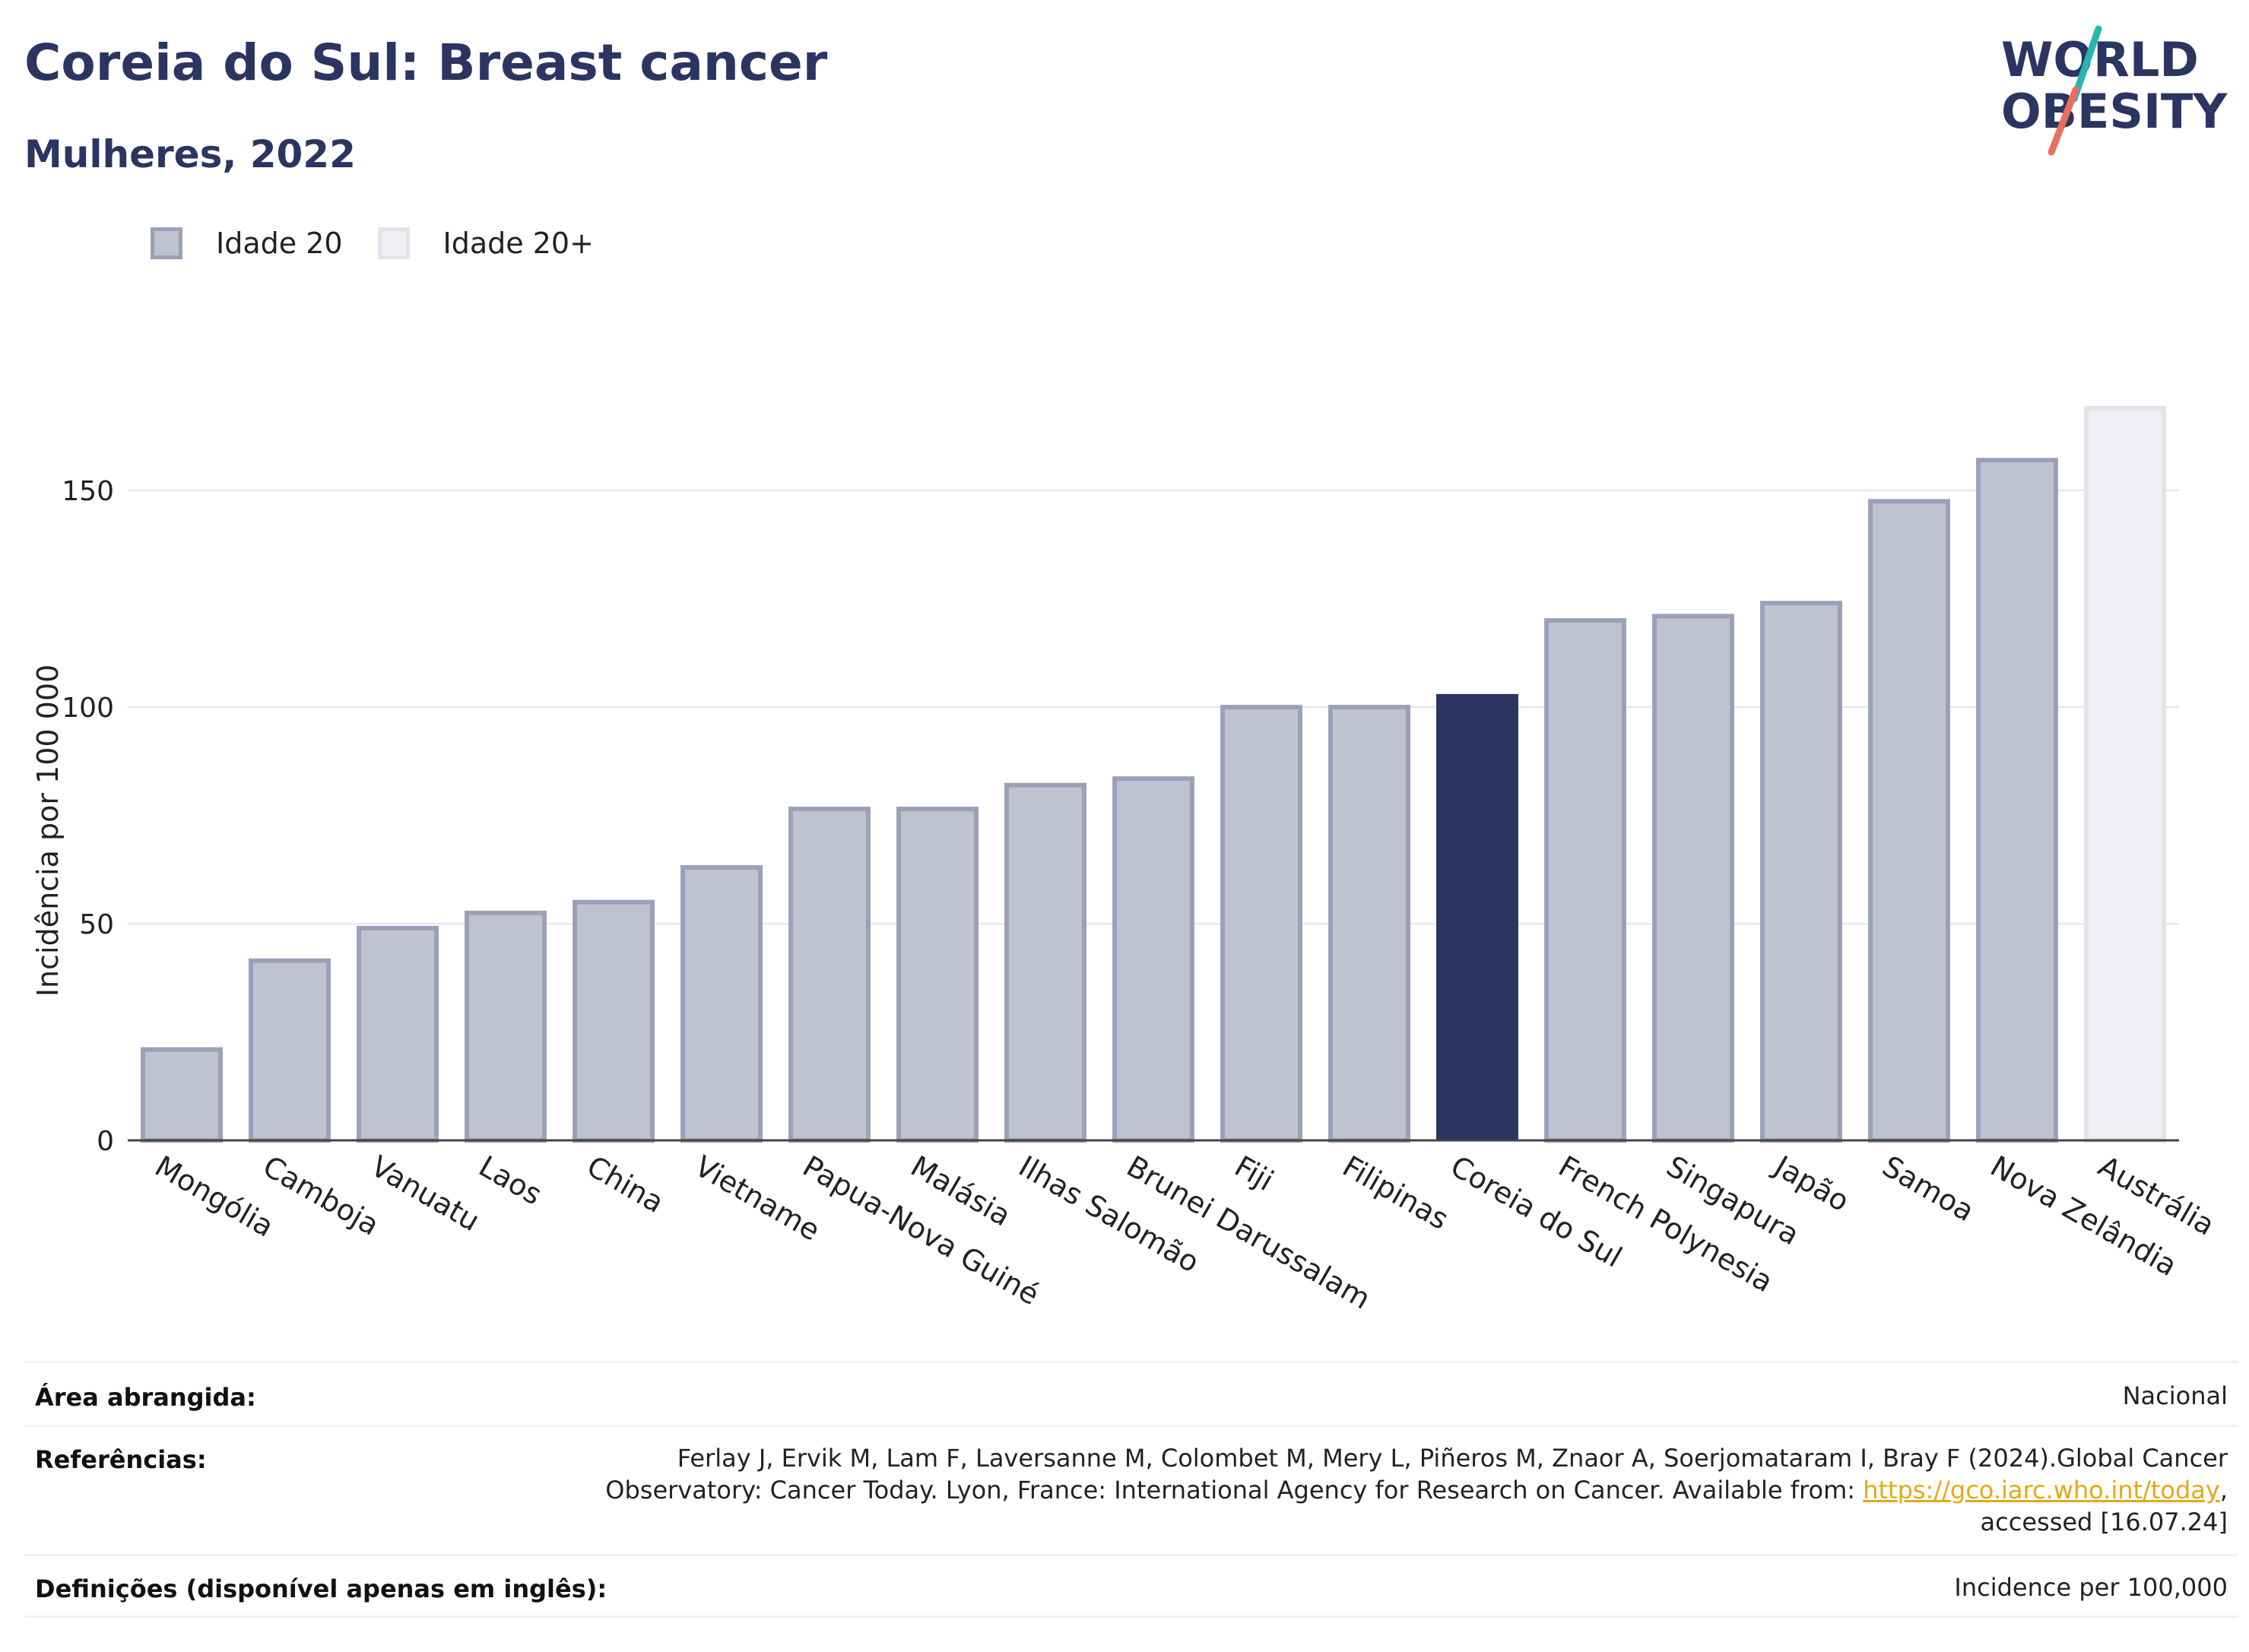  I want to click on x-tick-label: Filipinas, so click(1395, 1192).